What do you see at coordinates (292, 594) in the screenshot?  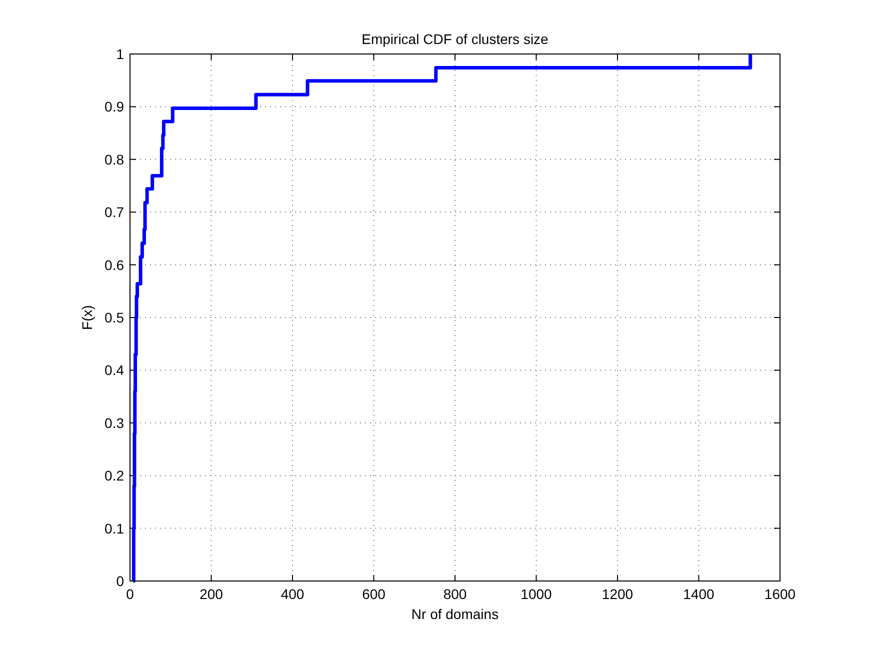 I see `x-tick-label: 400` at bounding box center [292, 594].